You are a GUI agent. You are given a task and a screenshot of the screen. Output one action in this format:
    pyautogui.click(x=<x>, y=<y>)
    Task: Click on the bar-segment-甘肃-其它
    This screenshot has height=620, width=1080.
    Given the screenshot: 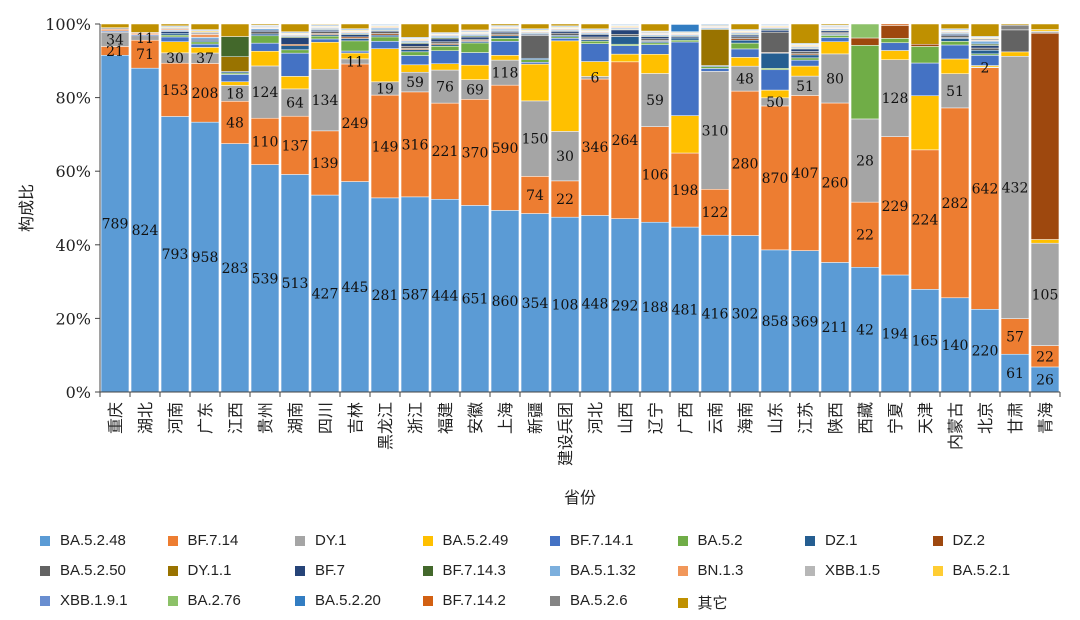 What is the action you would take?
    pyautogui.click(x=1015, y=24)
    